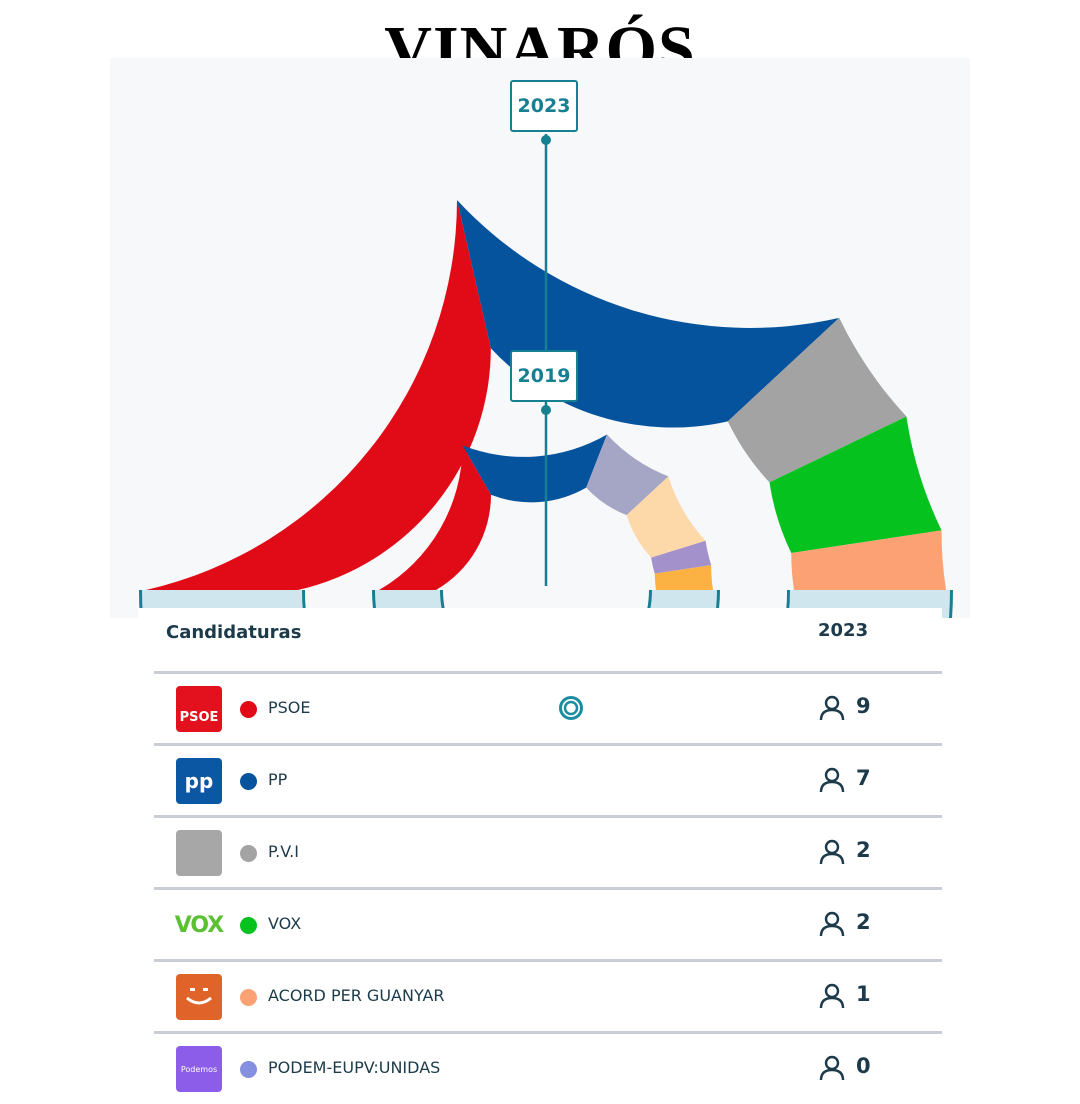 Image resolution: width=1080 pixels, height=1104 pixels. Describe the element at coordinates (544, 106) in the screenshot. I see `year-label-2023: 2023` at that location.